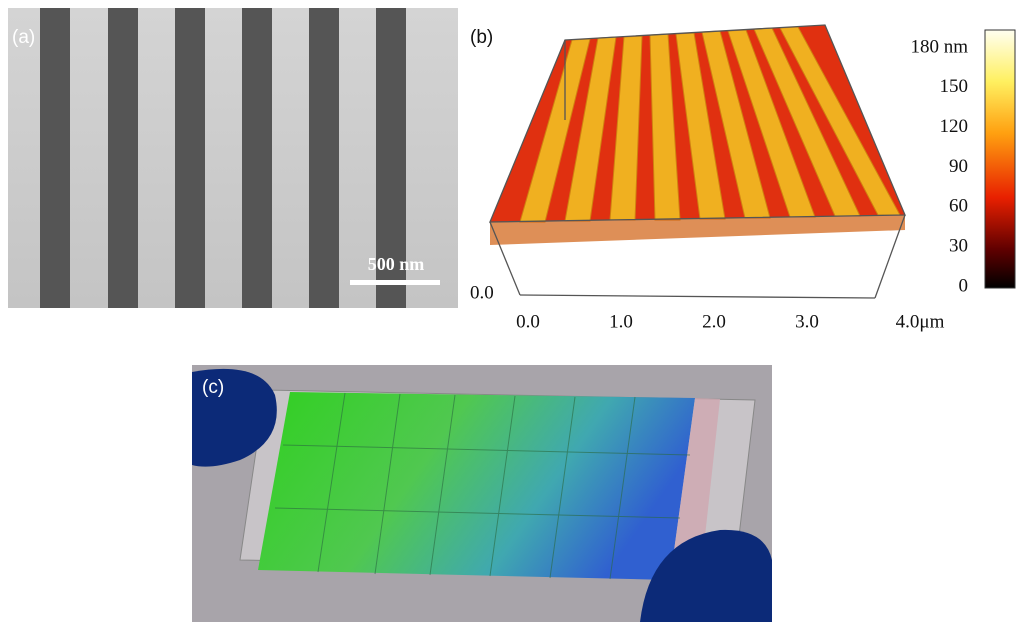  I want to click on grating-area, so click(476, 486).